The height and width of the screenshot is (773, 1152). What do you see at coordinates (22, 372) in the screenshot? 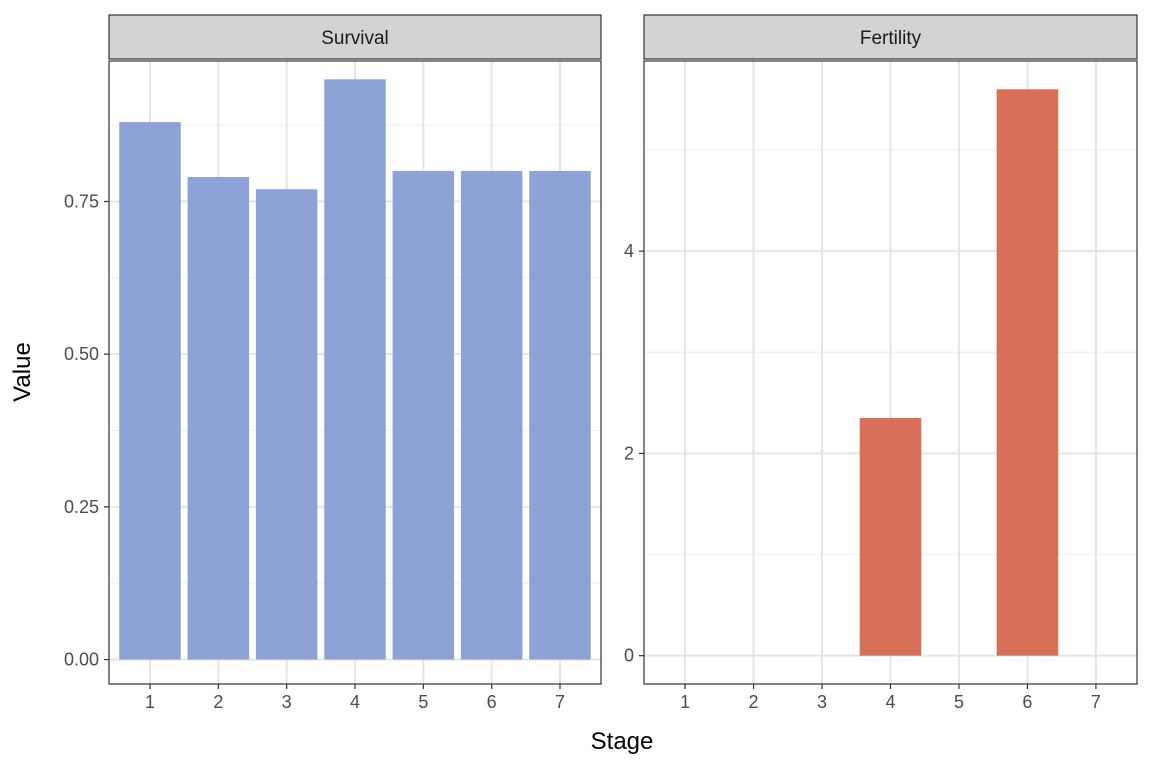
I see `y-axis-title: Value` at bounding box center [22, 372].